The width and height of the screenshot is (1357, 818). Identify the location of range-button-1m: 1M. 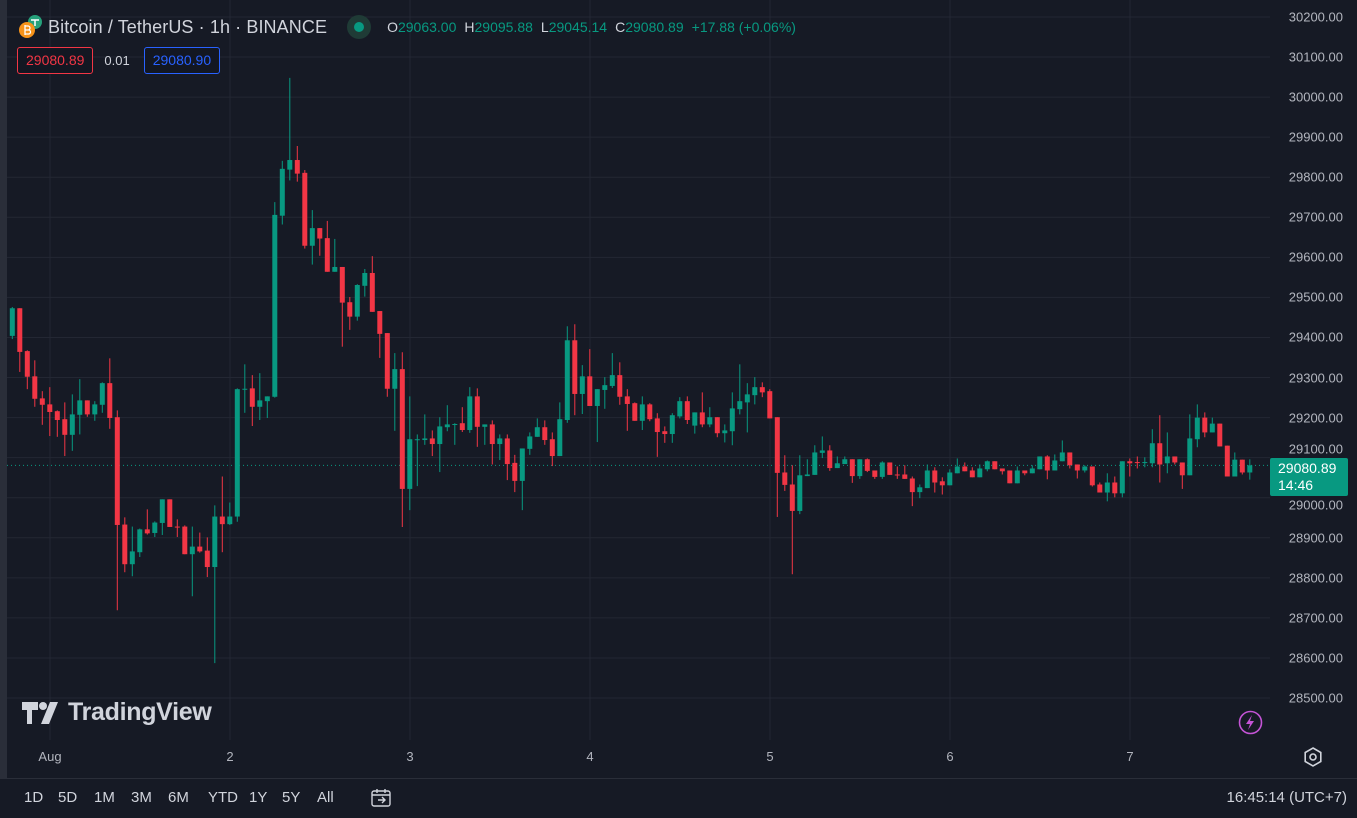
(104, 797).